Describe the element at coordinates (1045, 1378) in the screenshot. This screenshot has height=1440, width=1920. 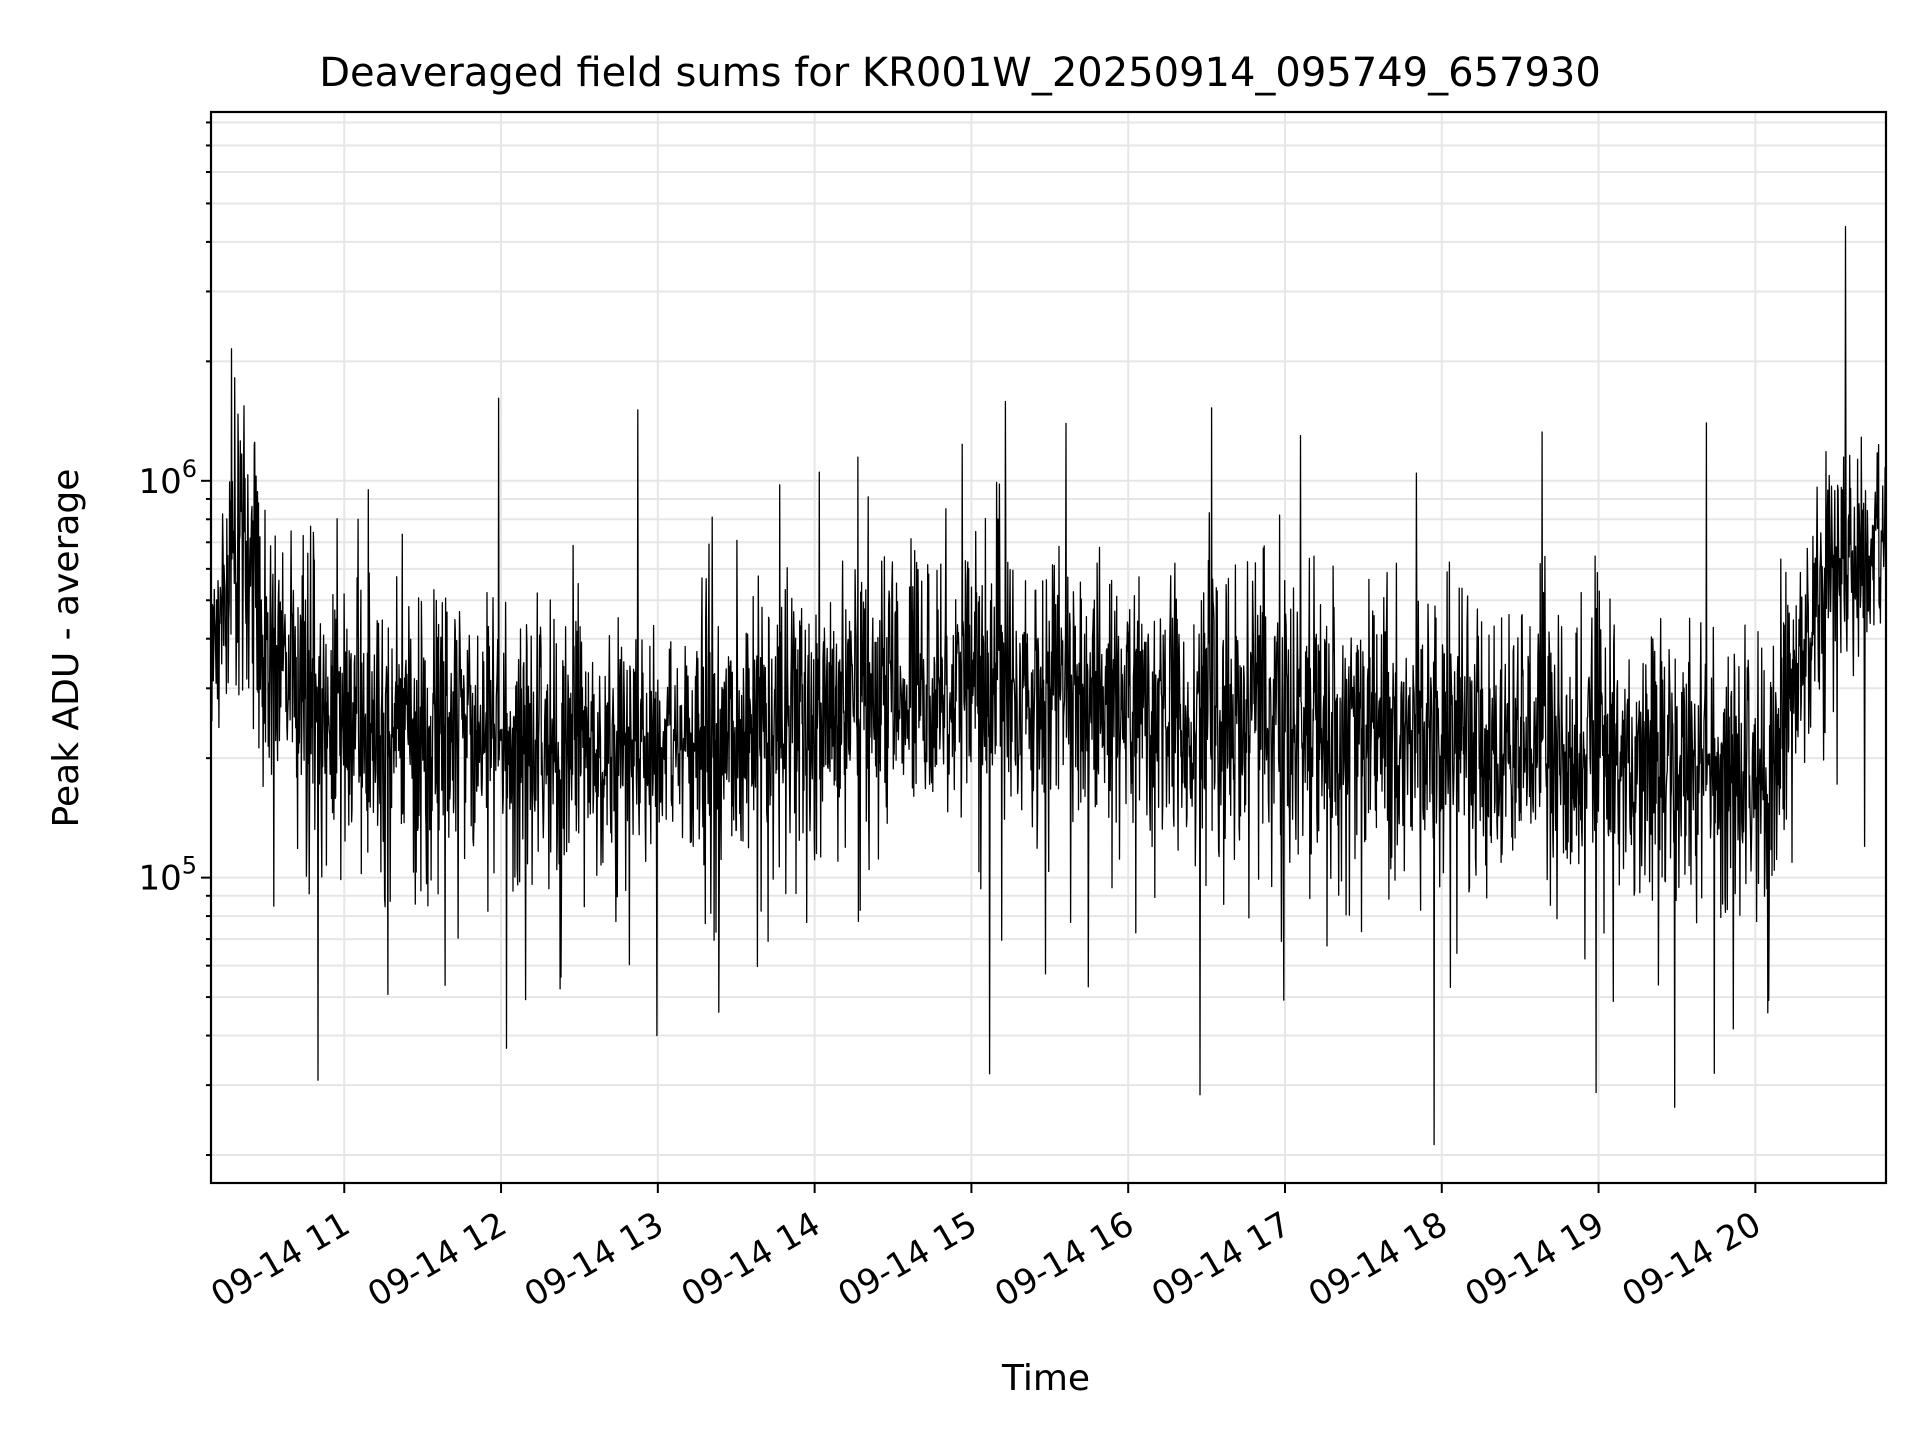
I see `x-axis-label: Time` at that location.